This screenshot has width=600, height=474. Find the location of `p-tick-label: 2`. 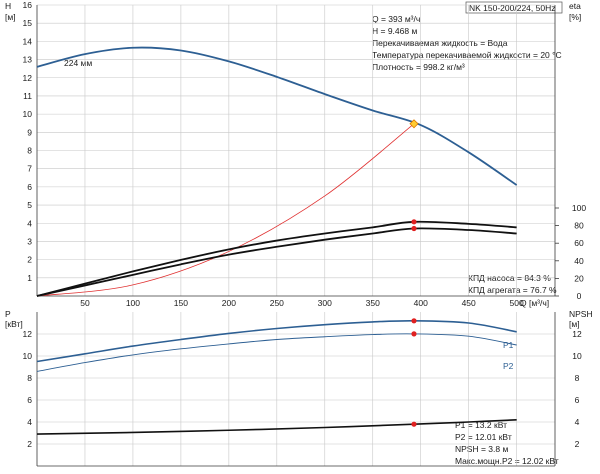

p-tick-label: 2 is located at coordinates (29, 444).